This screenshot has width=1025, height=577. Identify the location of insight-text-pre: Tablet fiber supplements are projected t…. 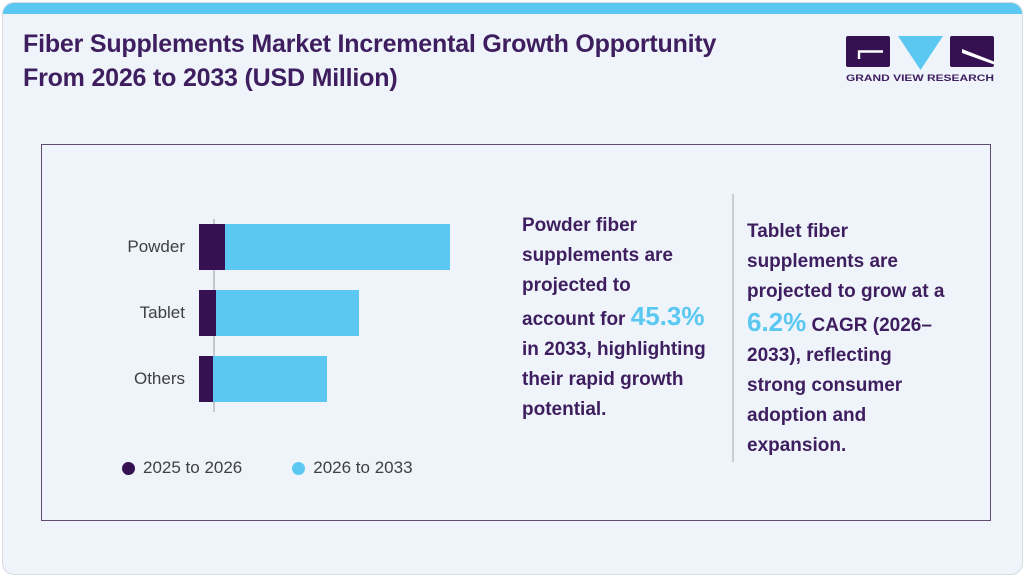
(846, 261).